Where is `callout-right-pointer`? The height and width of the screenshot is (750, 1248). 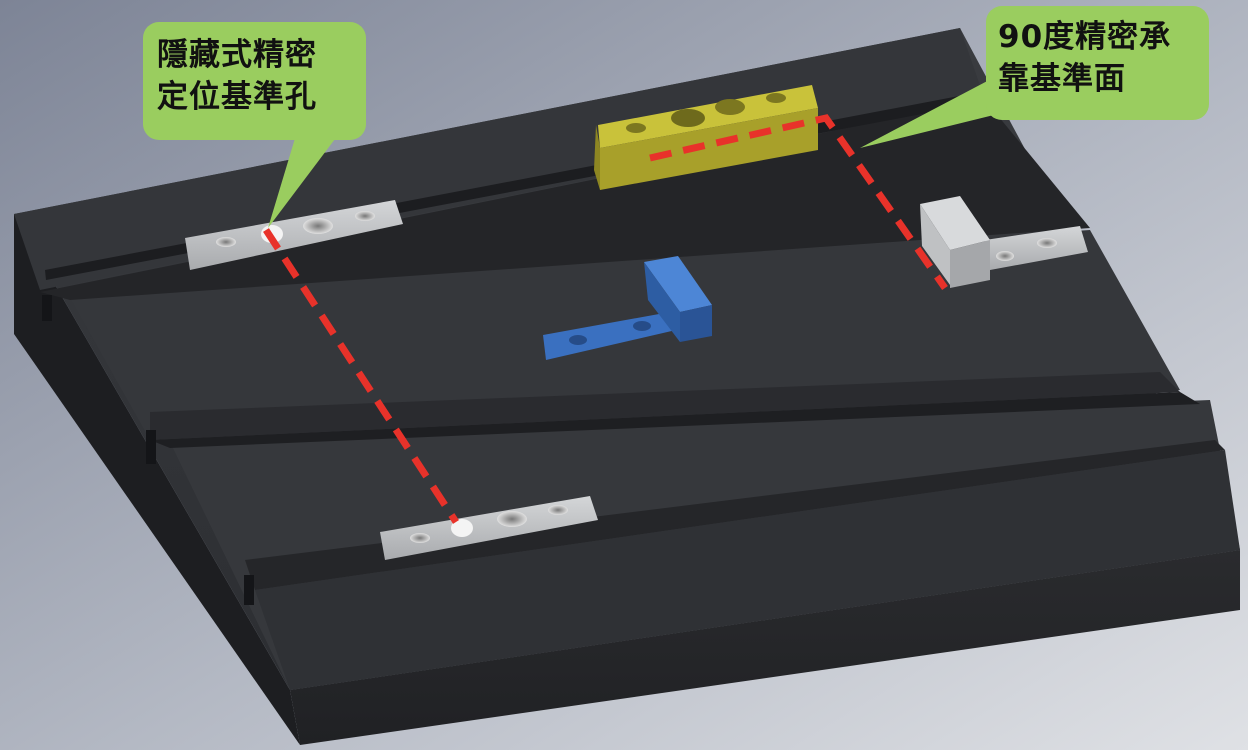 callout-right-pointer is located at coordinates (933, 113).